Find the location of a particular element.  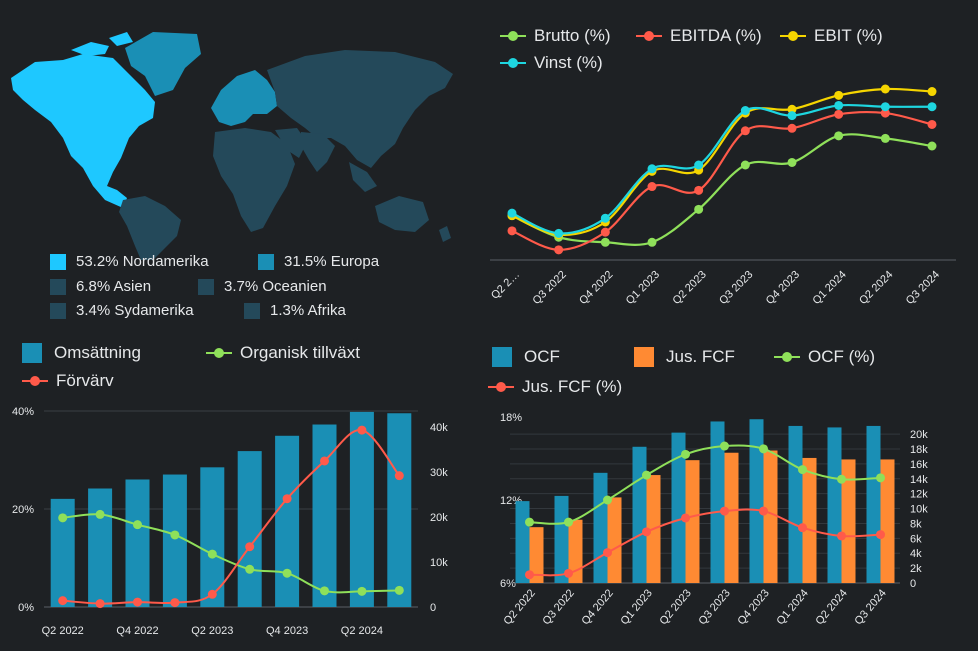

legend-item: Jus. FCF is located at coordinates (684, 357).